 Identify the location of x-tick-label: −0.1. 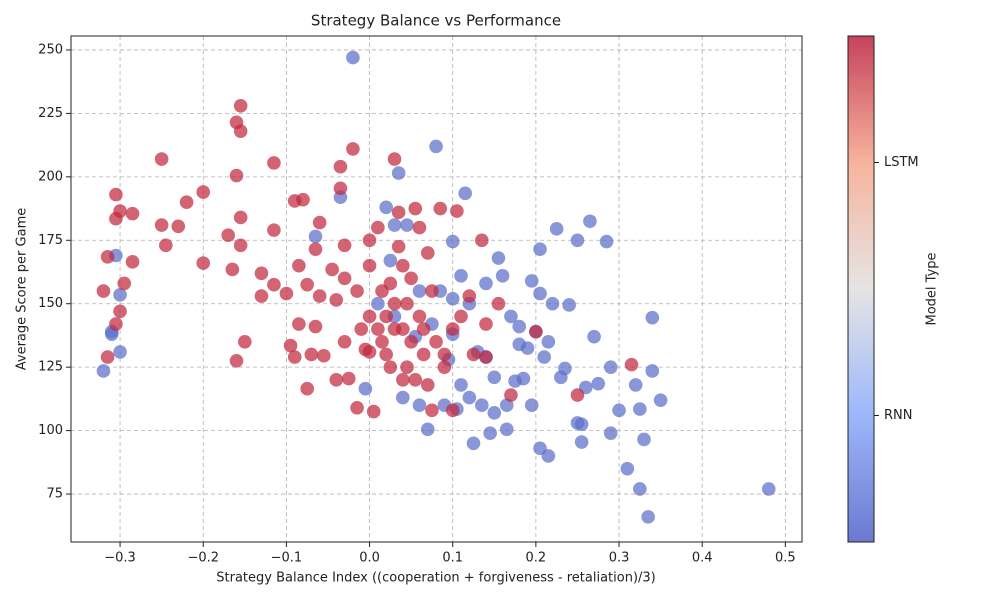
(287, 558).